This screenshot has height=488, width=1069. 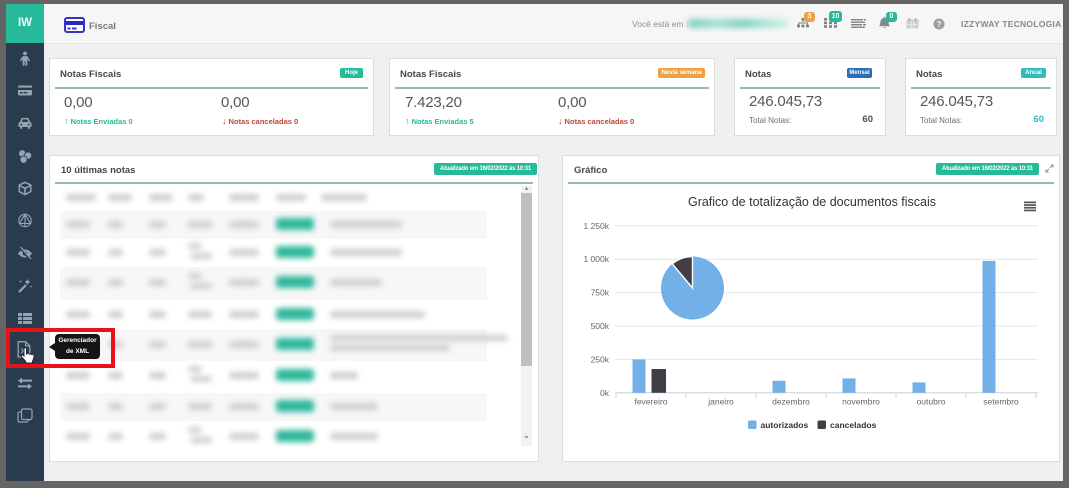 I want to click on svg-text: 0k, so click(x=605, y=393).